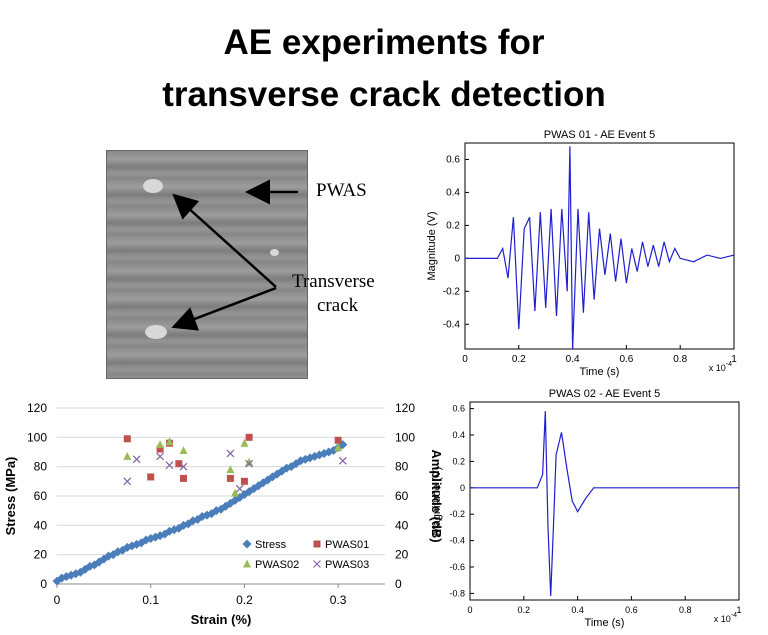  What do you see at coordinates (599, 135) in the screenshot?
I see `chart-title: PWAS 01 - AE Event 5` at bounding box center [599, 135].